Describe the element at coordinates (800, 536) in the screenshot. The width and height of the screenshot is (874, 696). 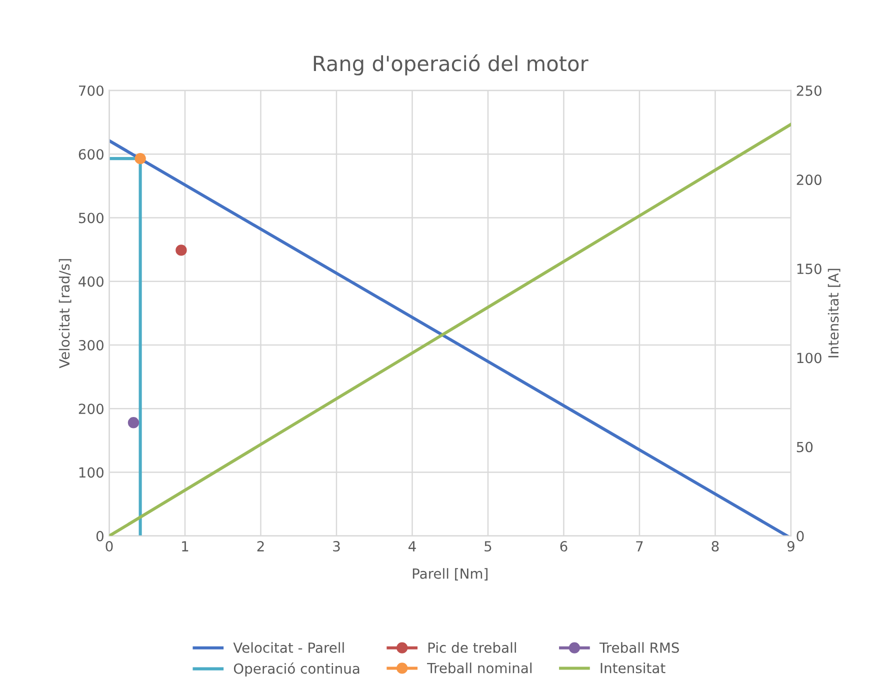
I see `y2-tick-label: 0` at that location.